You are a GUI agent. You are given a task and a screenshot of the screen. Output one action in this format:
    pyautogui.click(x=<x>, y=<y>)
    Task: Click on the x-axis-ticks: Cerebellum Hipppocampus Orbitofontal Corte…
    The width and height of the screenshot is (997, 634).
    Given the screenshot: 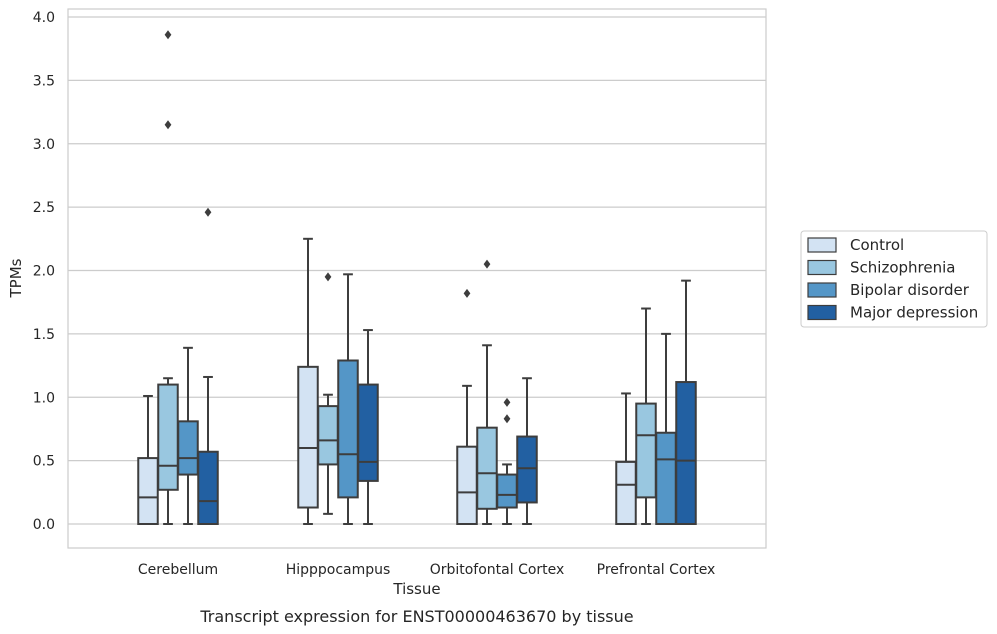 What is the action you would take?
    pyautogui.click(x=426, y=570)
    